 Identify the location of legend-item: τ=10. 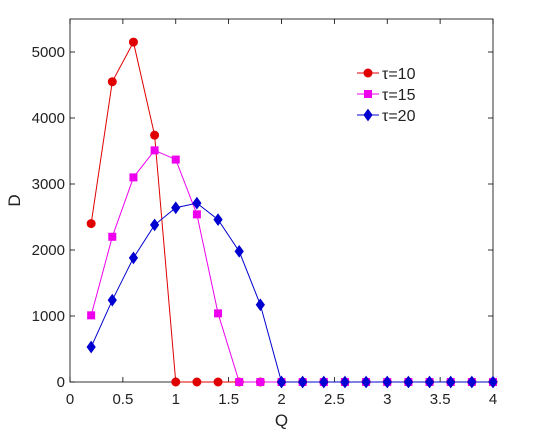
(386, 74).